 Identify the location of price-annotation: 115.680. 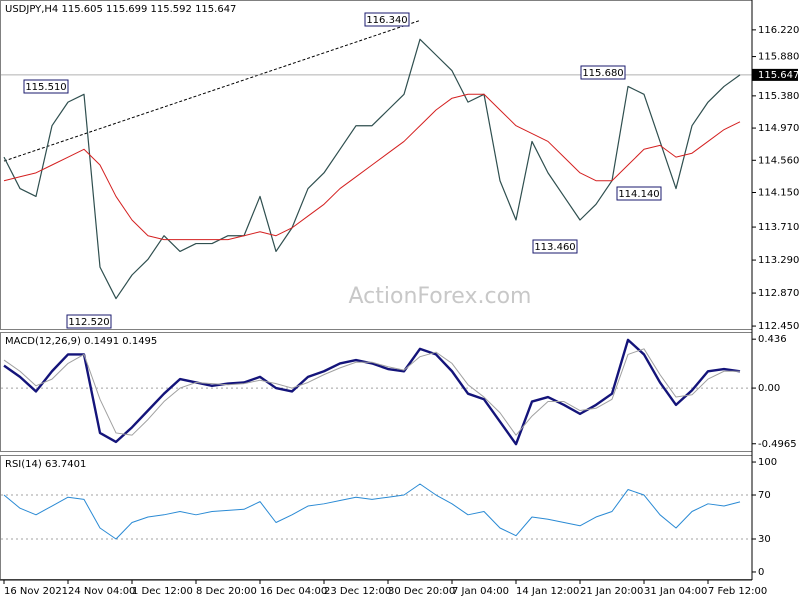
(602, 73).